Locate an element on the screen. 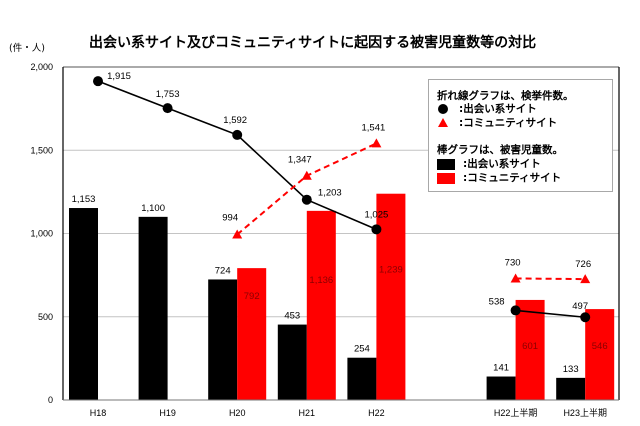 The image size is (640, 426). legend-bar-heading: 棒グラフは、被害児童数。 is located at coordinates (500, 150).